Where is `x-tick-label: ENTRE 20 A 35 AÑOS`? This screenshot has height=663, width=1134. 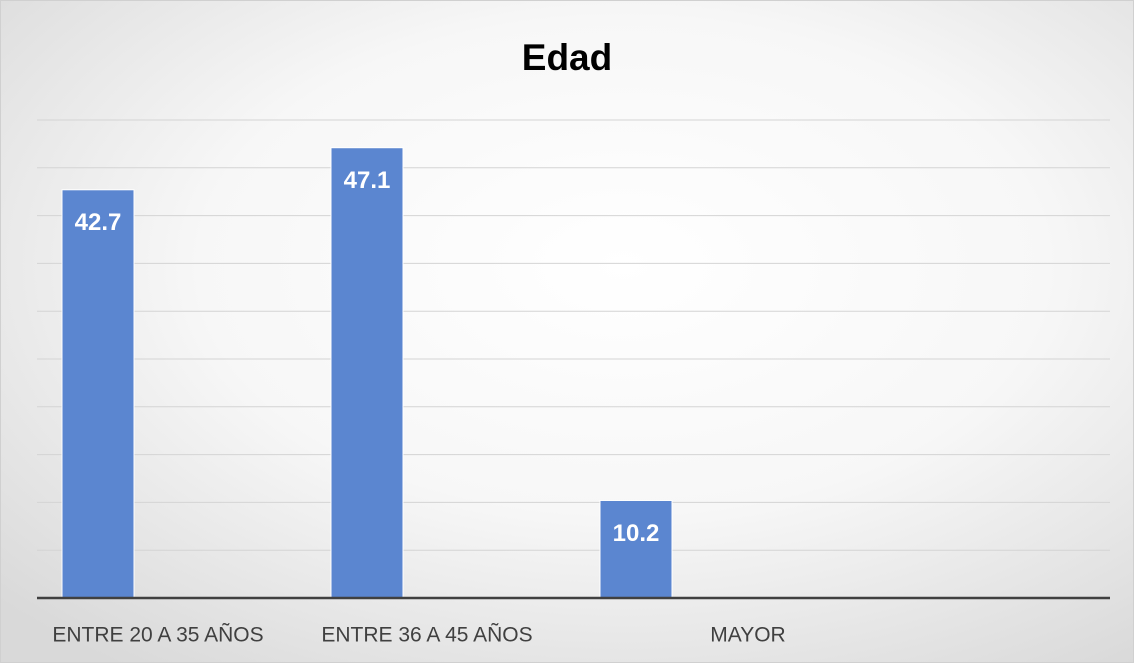
x-tick-label: ENTRE 20 A 35 AÑOS is located at coordinates (157, 635).